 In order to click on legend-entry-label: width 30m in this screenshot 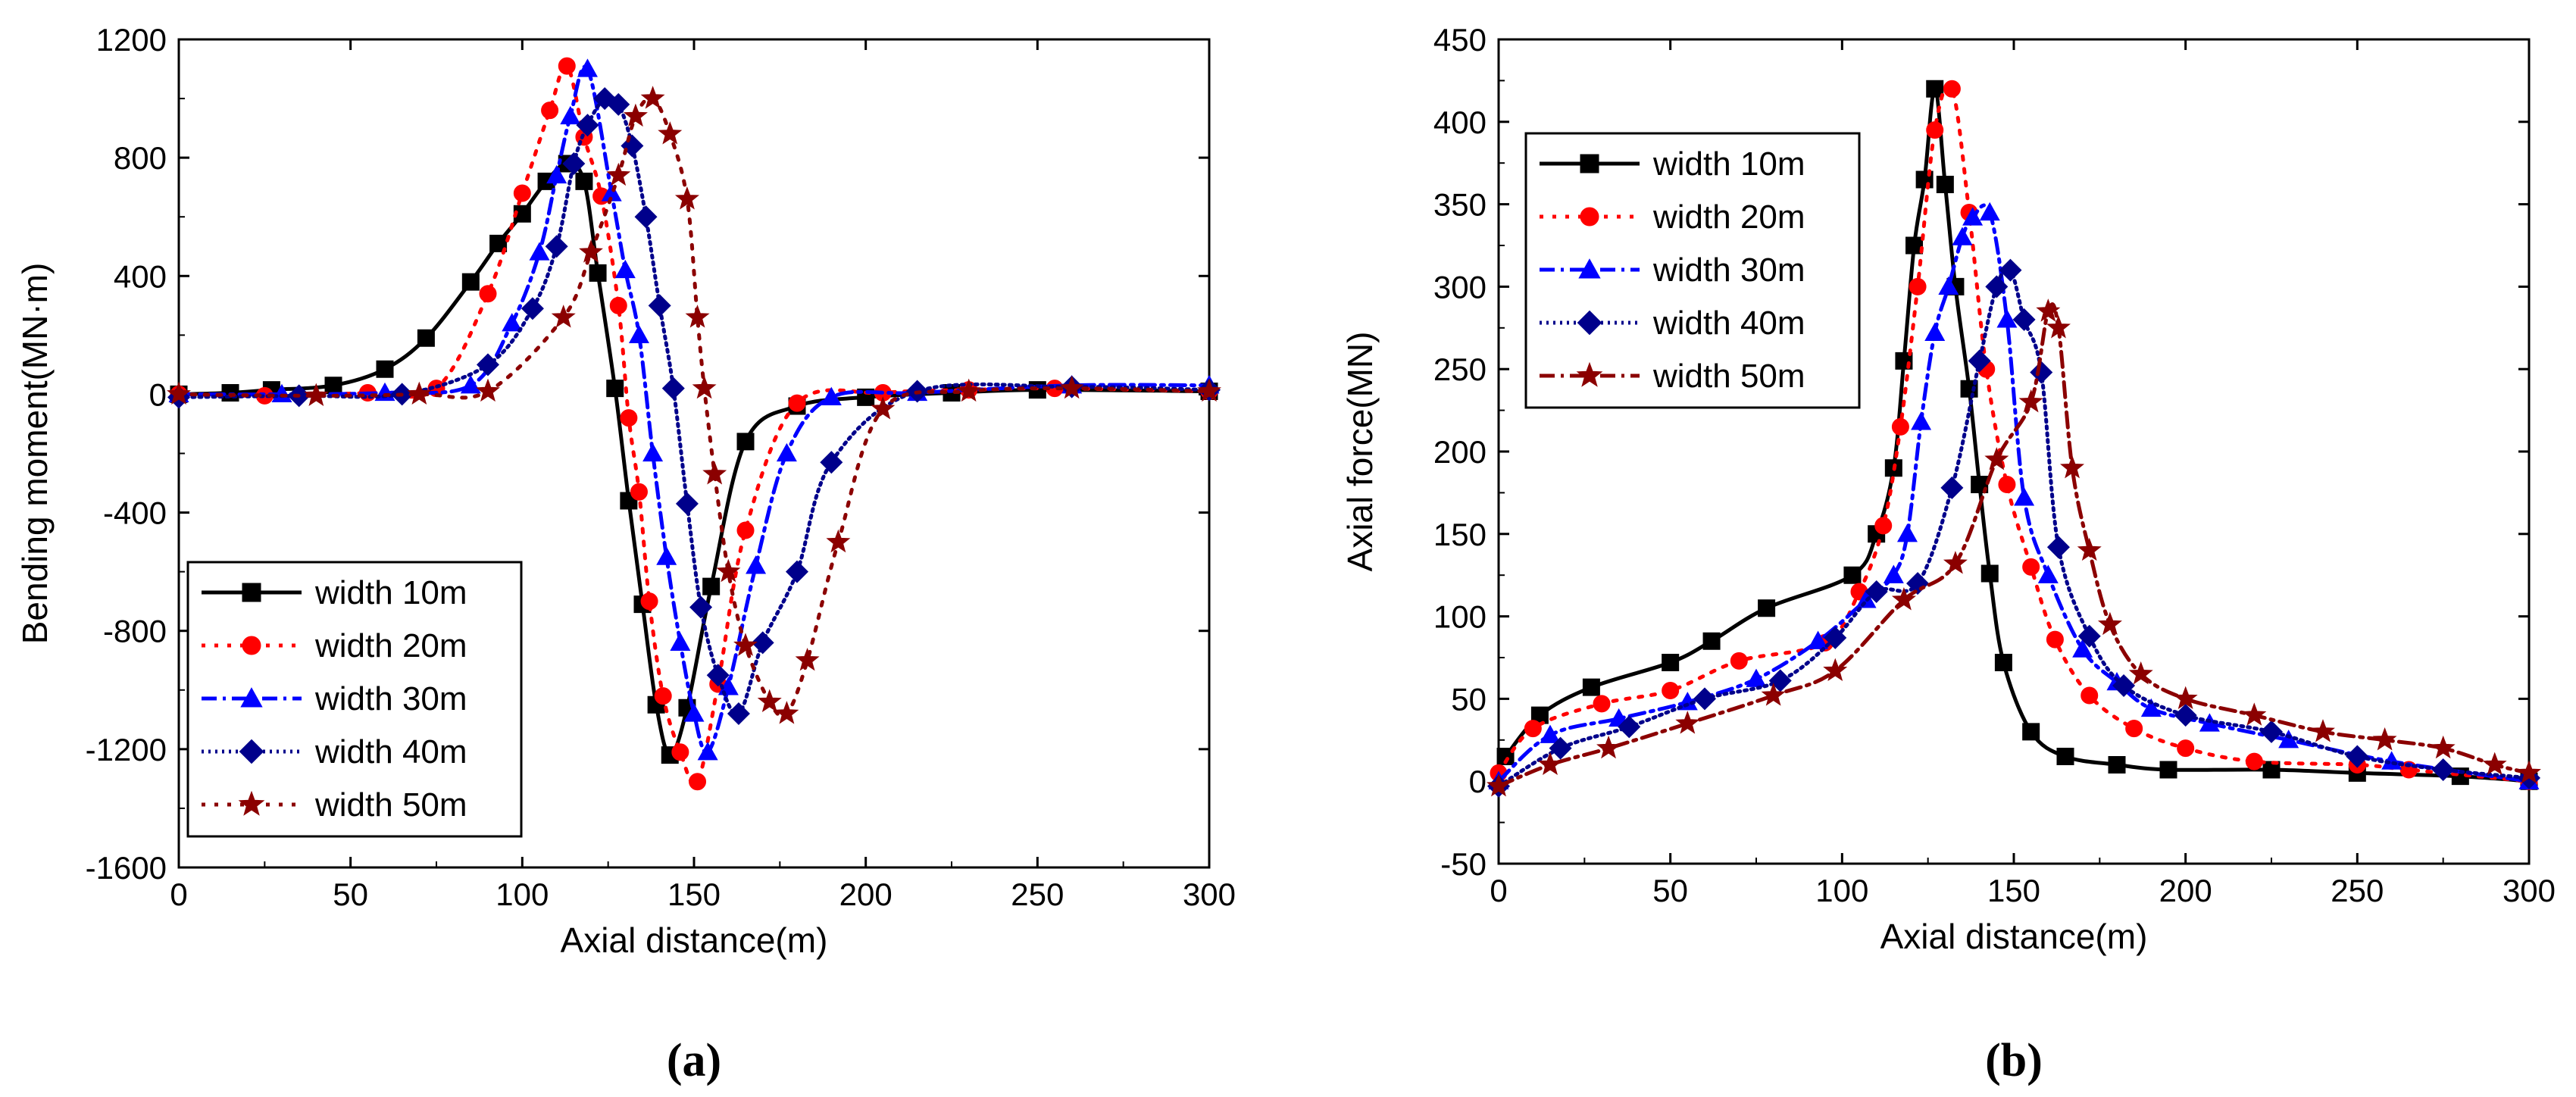, I will do `click(1729, 270)`.